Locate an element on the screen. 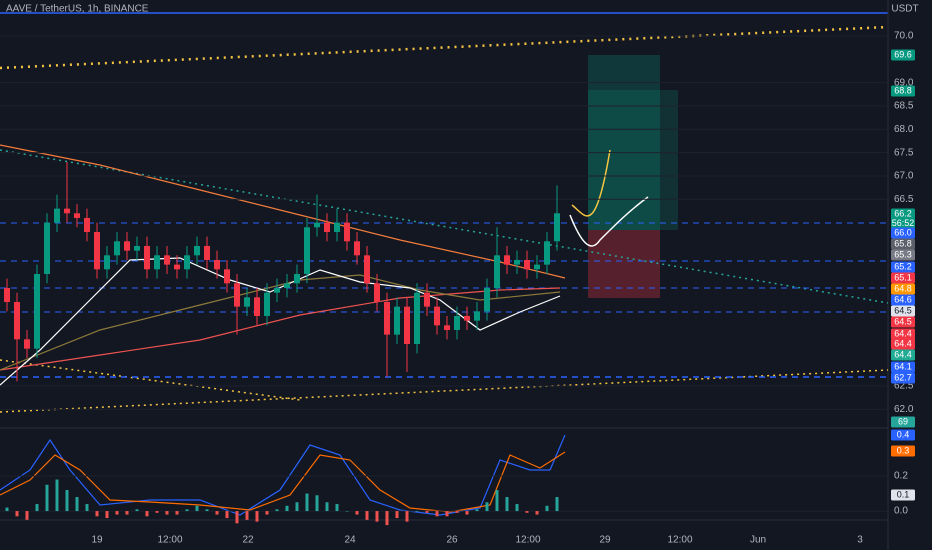 The height and width of the screenshot is (550, 932). x-tick-label: 3 is located at coordinates (860, 540).